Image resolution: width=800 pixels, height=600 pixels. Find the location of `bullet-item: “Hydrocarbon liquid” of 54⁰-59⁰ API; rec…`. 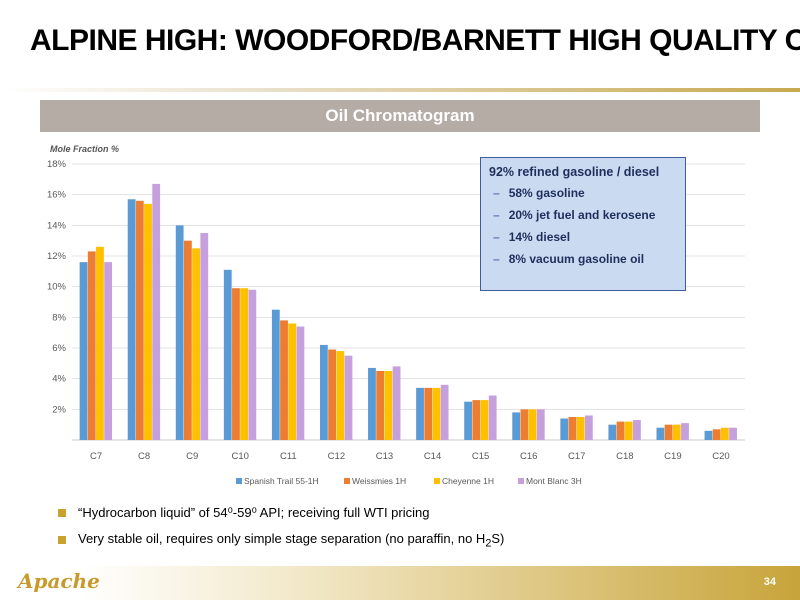

bullet-item: “Hydrocarbon liquid” of 54⁰-59⁰ API; rec… is located at coordinates (281, 513).